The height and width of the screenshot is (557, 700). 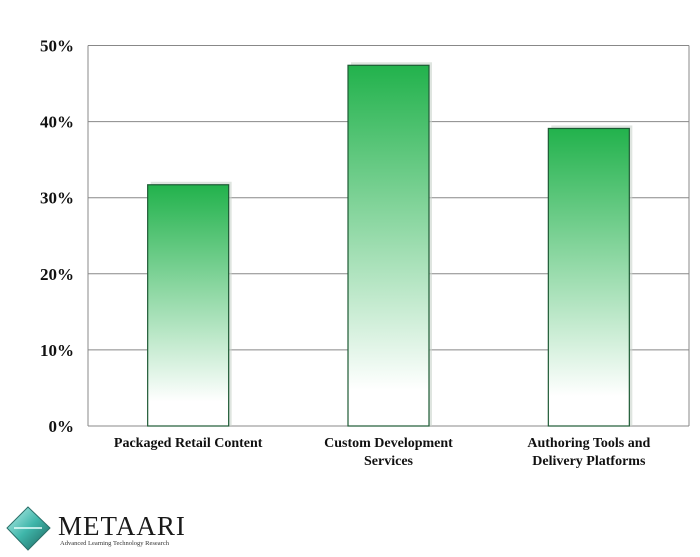 I want to click on x-category-label: Services, so click(x=389, y=461).